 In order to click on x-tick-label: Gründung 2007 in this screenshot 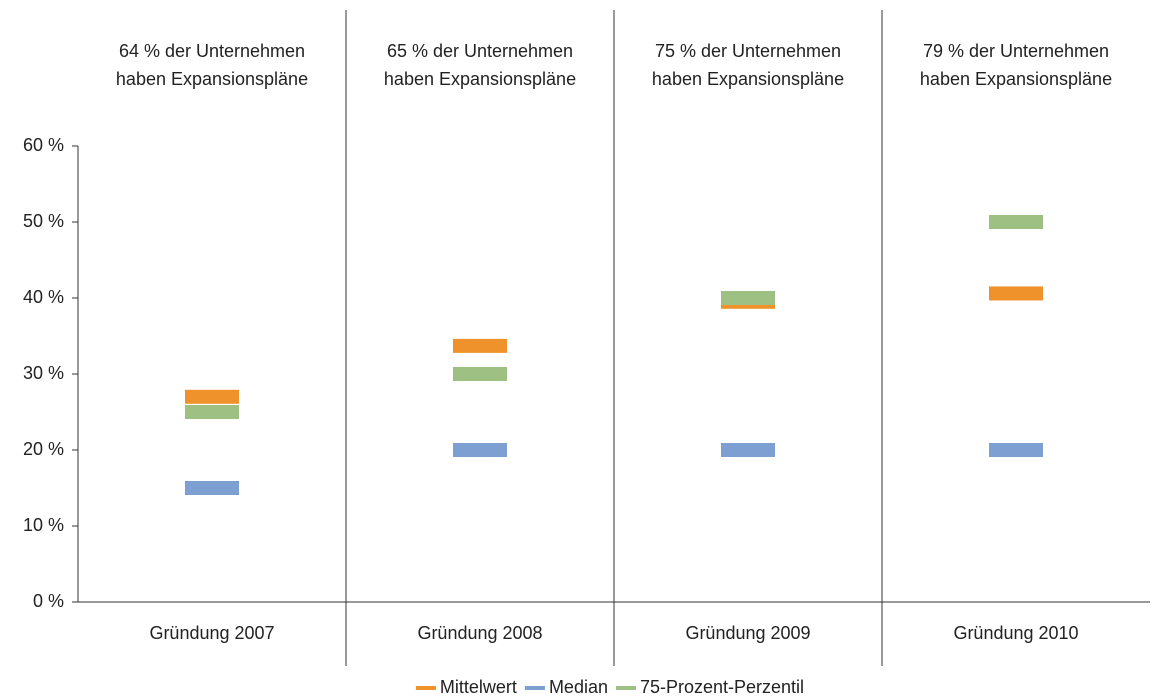, I will do `click(211, 633)`.